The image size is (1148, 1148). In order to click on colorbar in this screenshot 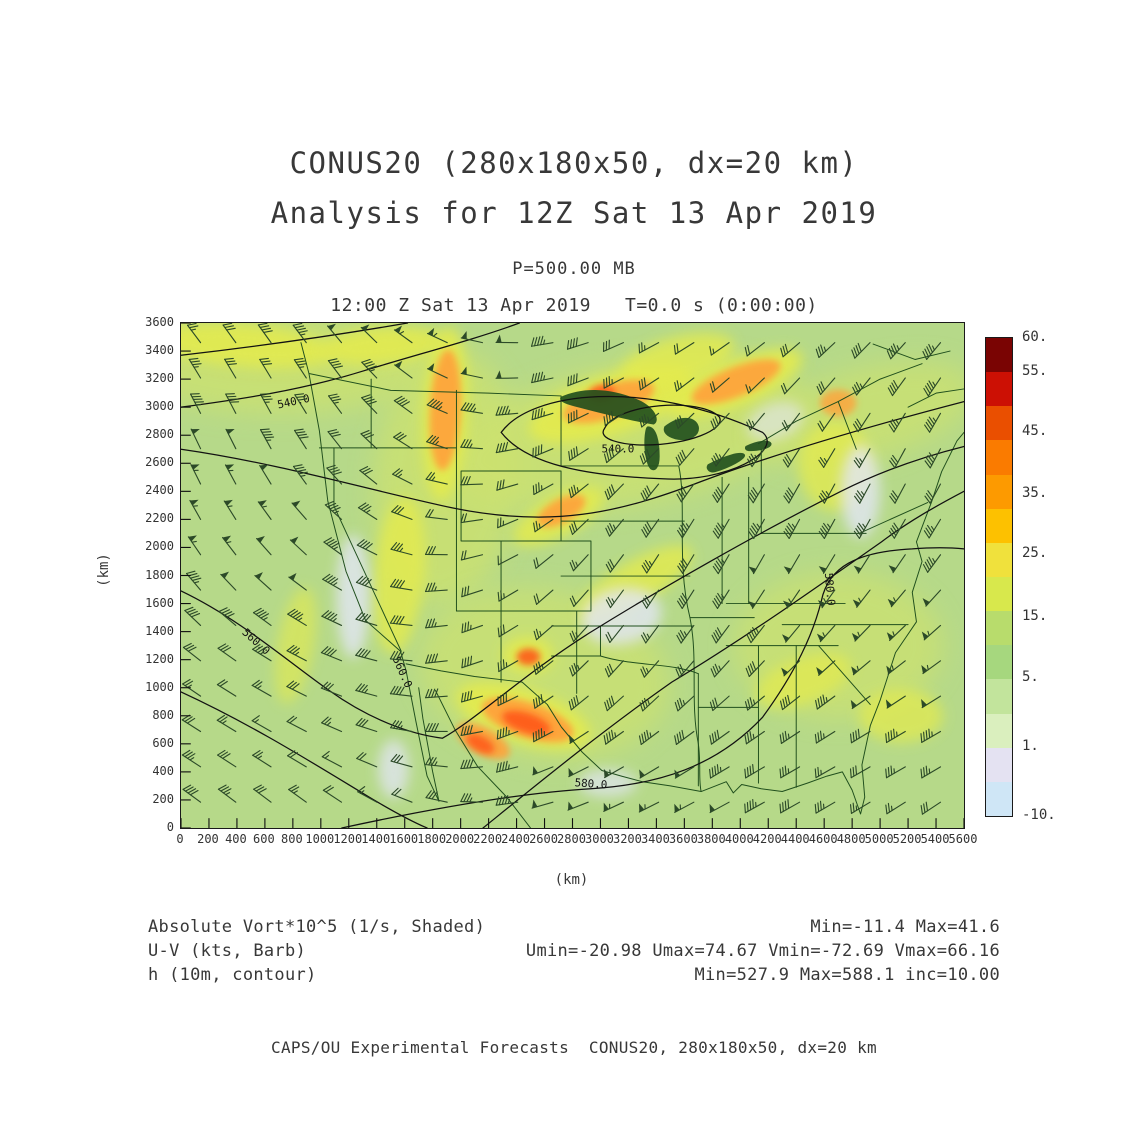, I will do `click(999, 577)`.